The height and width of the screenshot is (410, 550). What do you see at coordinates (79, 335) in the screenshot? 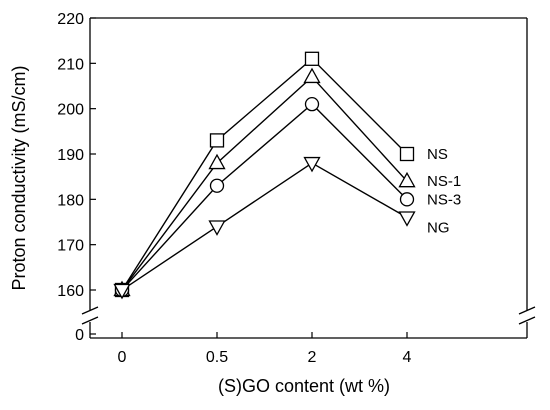
I see `y-tick-label: 0` at bounding box center [79, 335].